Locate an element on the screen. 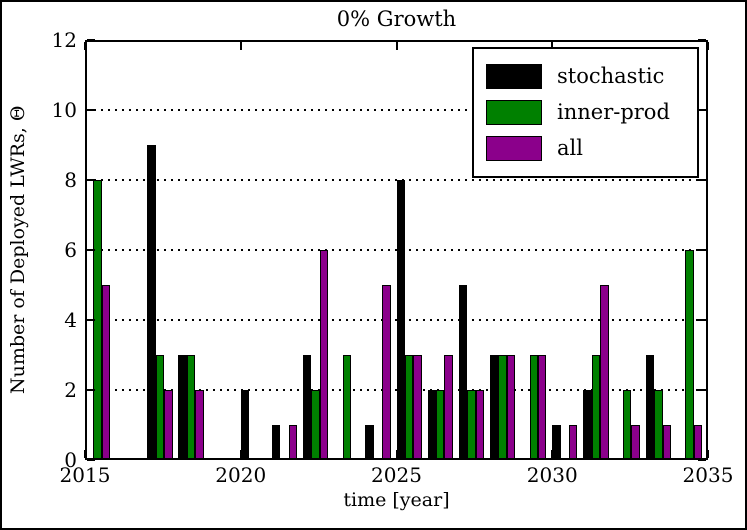 The width and height of the screenshot is (747, 530). bar-all-2025 is located at coordinates (417, 407).